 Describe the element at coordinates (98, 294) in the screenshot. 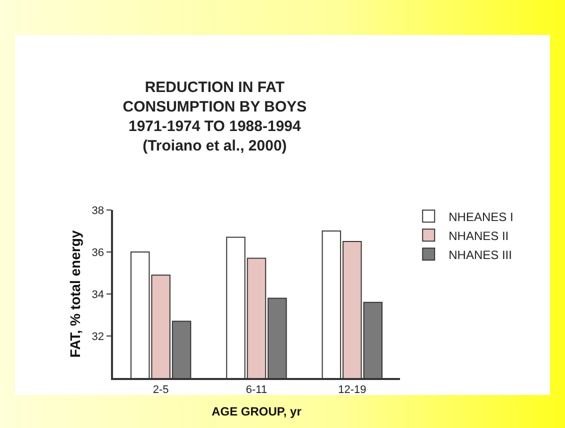

I see `y-tick-label: 34` at that location.